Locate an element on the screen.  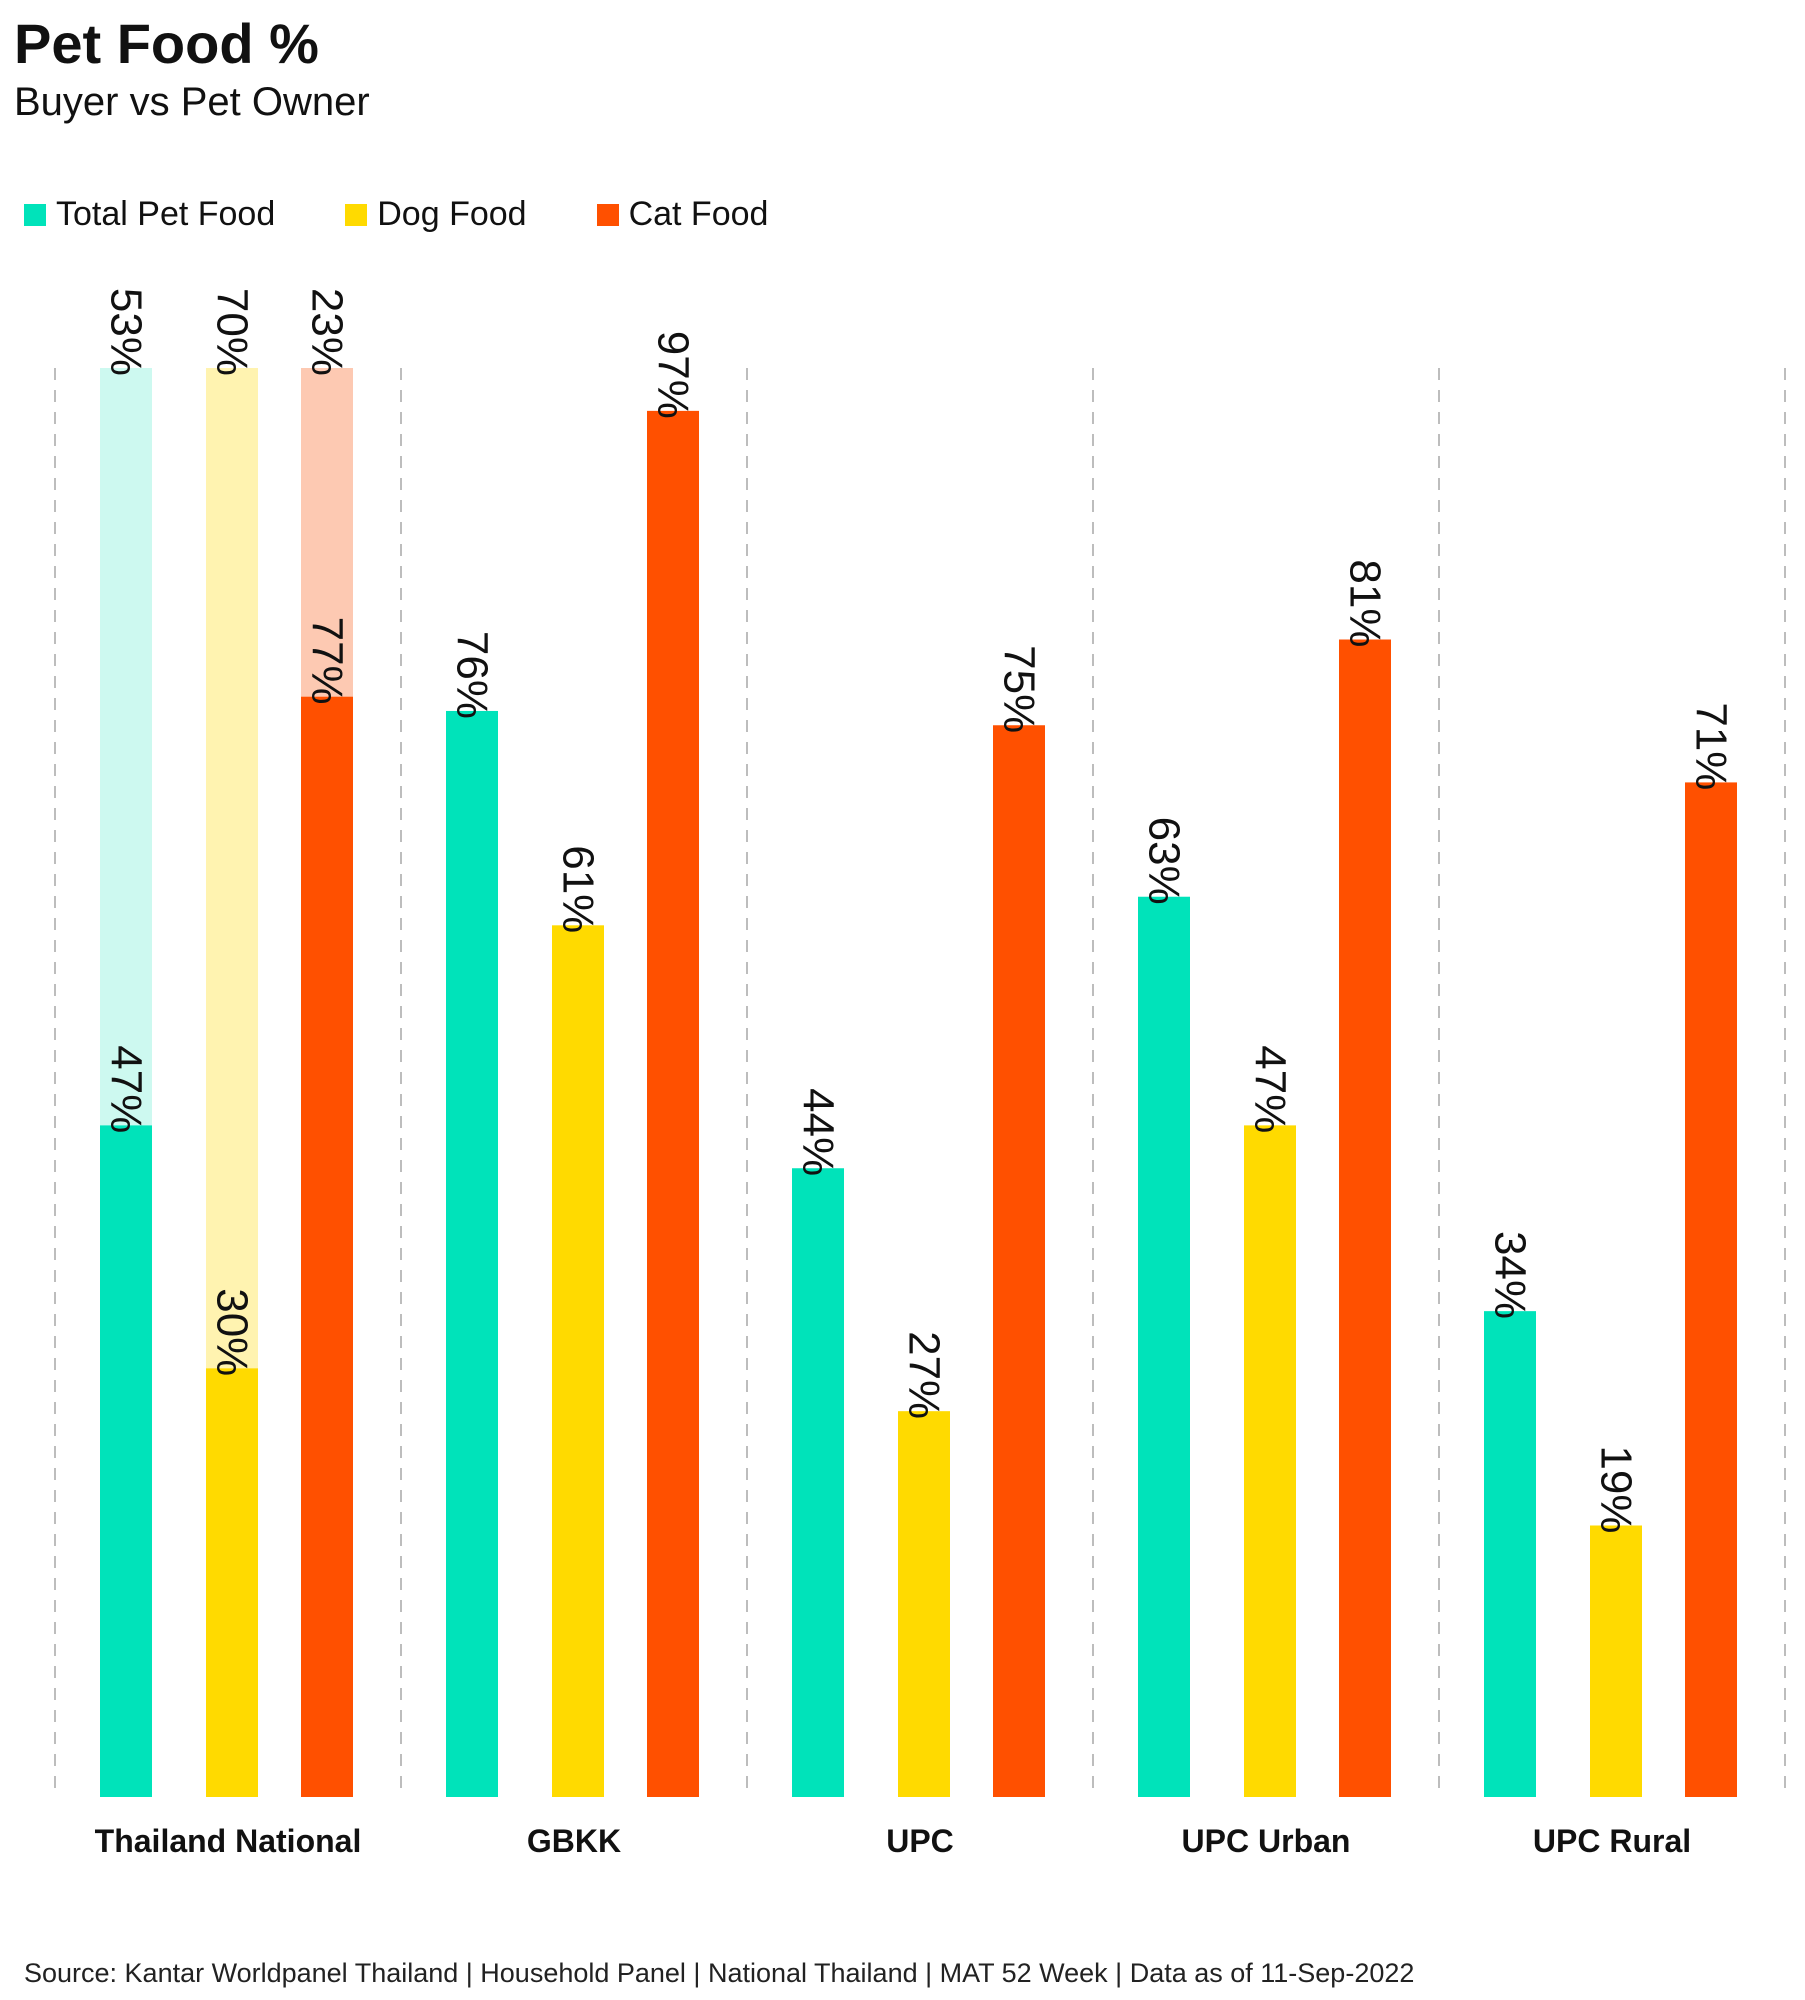
legend-label-dog-food: Dog Food is located at coordinates (452, 214).